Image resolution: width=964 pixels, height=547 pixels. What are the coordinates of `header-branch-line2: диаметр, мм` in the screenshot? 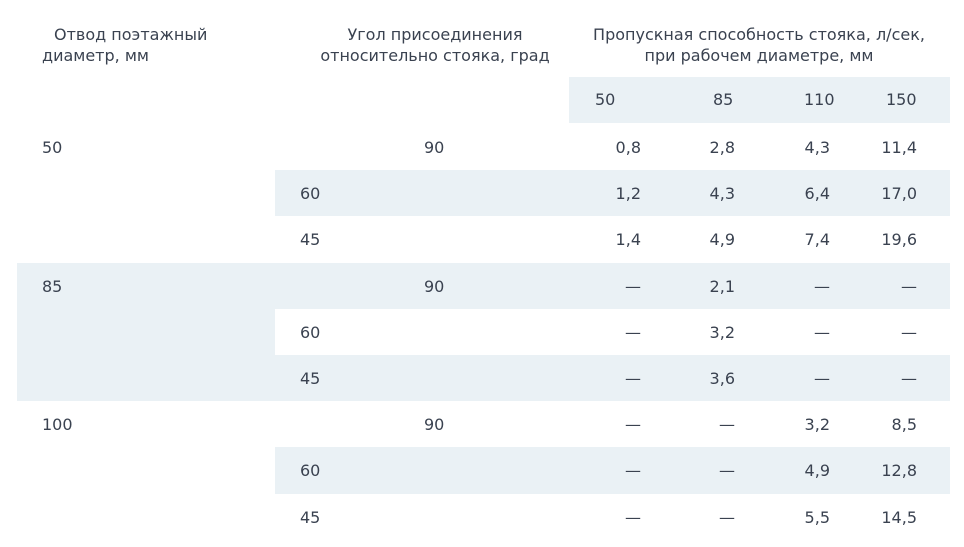 It's located at (95, 55).